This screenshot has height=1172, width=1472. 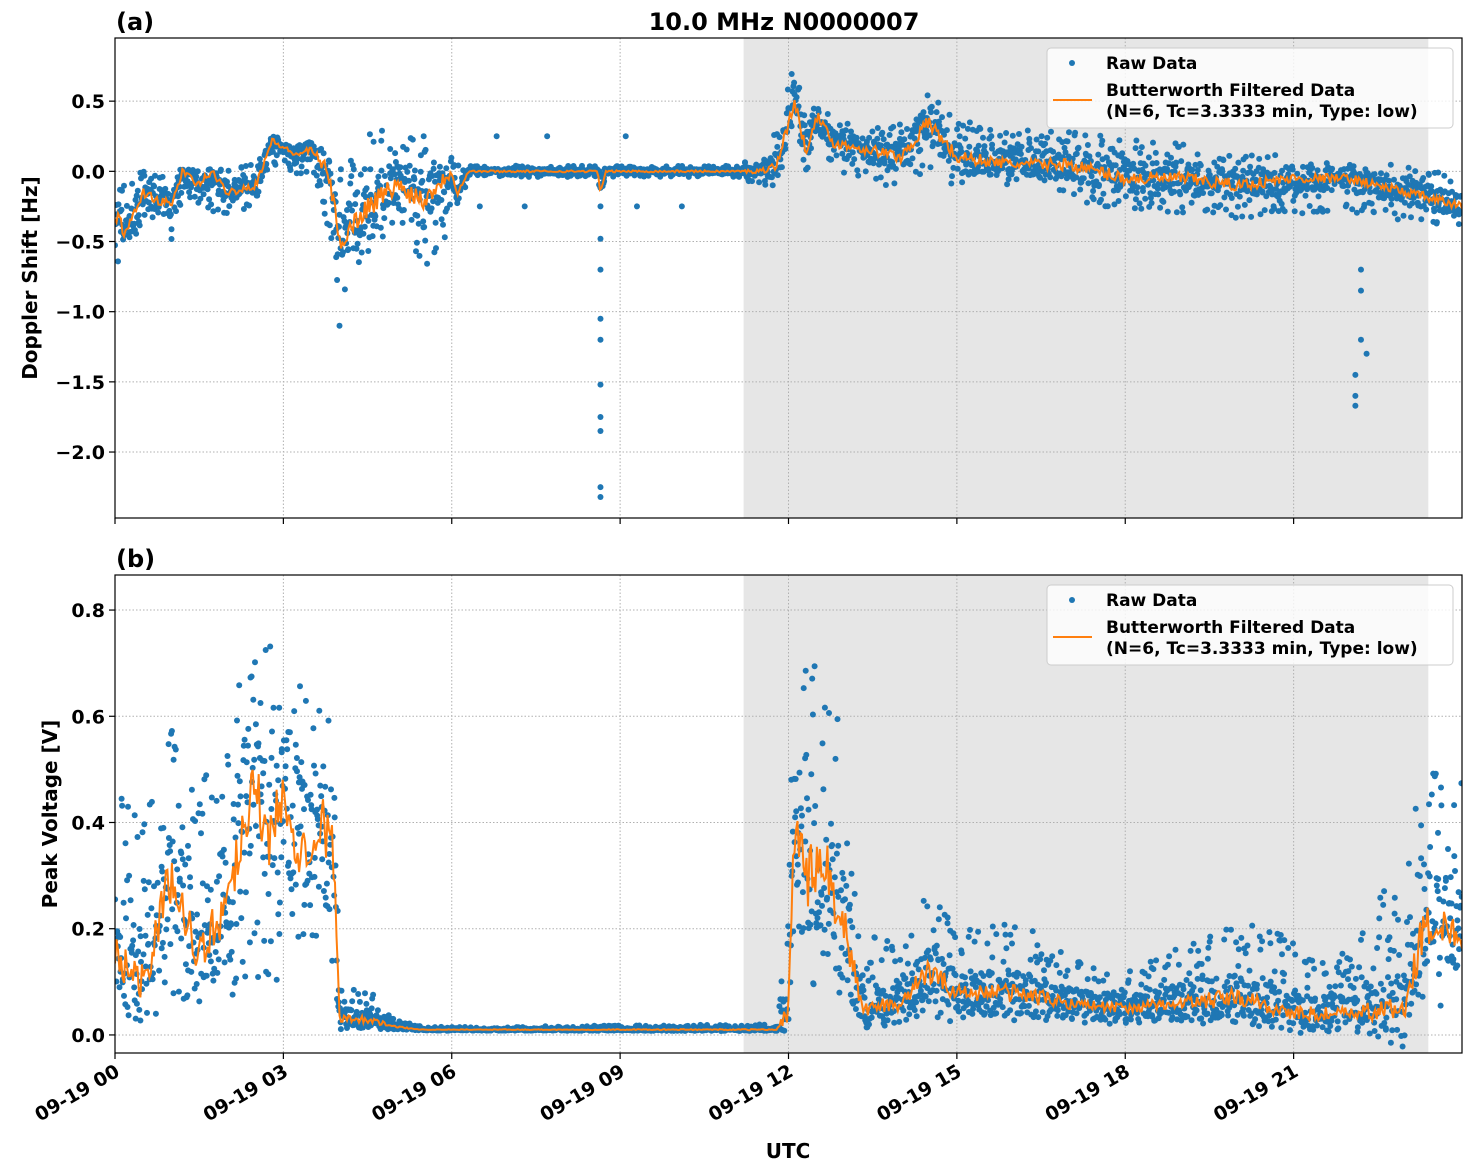 What do you see at coordinates (1151, 64) in the screenshot?
I see `legend-raw-label: Raw Data` at bounding box center [1151, 64].